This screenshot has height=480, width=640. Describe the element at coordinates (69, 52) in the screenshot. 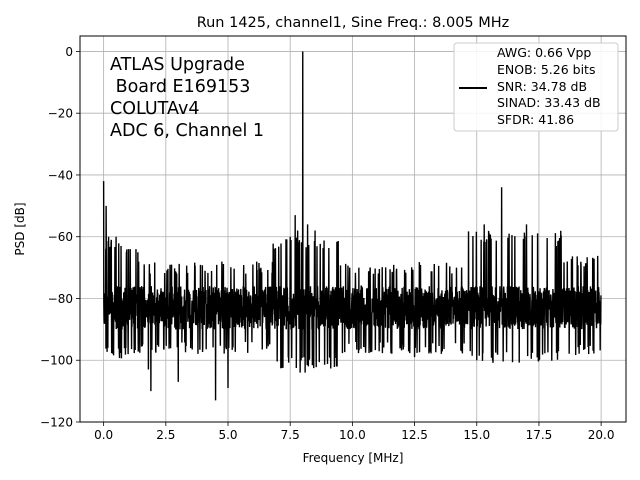

I see `y-tick-label: 0` at that location.